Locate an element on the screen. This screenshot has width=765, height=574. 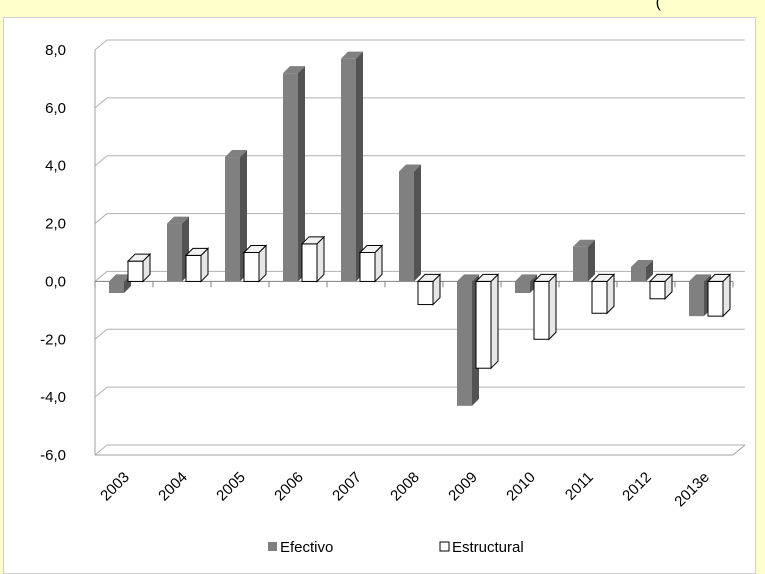
clipped-title-fragment: ( is located at coordinates (658, 5).